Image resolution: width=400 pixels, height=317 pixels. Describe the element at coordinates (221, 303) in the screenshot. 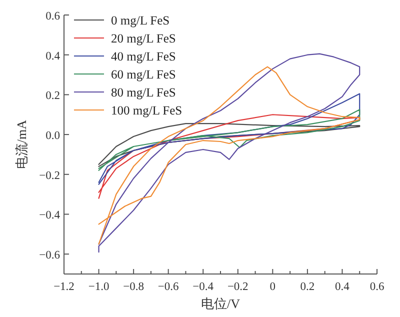

I see `x-axis-title: 电位/V` at that location.